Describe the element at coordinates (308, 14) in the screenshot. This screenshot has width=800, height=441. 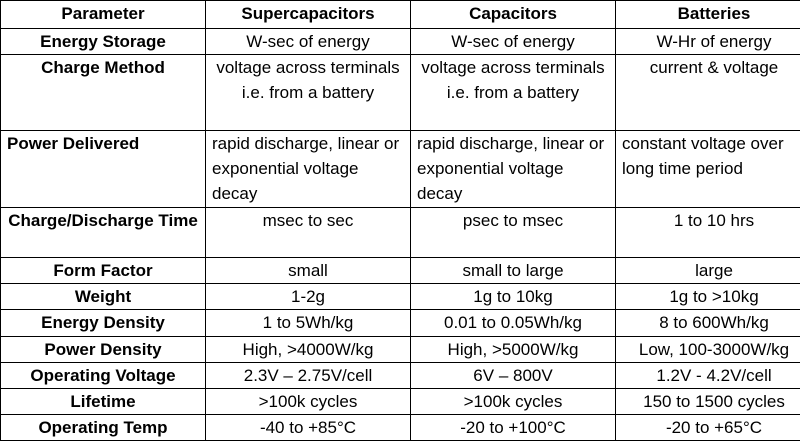
I see `header-cell: Supercapacitors` at that location.